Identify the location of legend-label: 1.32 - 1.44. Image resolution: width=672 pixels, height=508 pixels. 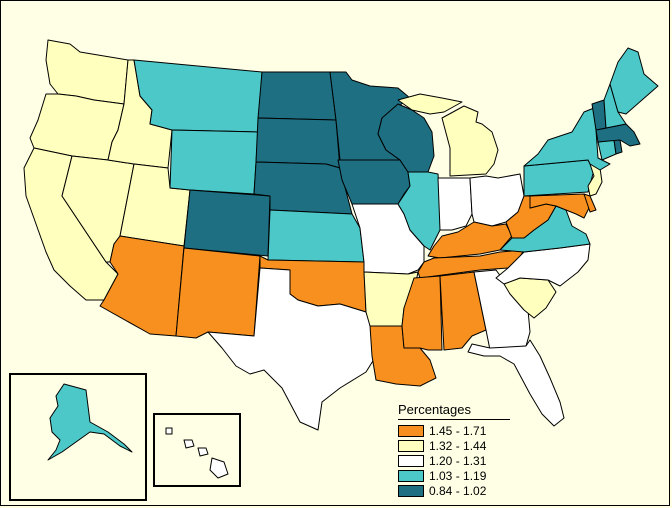
(458, 445).